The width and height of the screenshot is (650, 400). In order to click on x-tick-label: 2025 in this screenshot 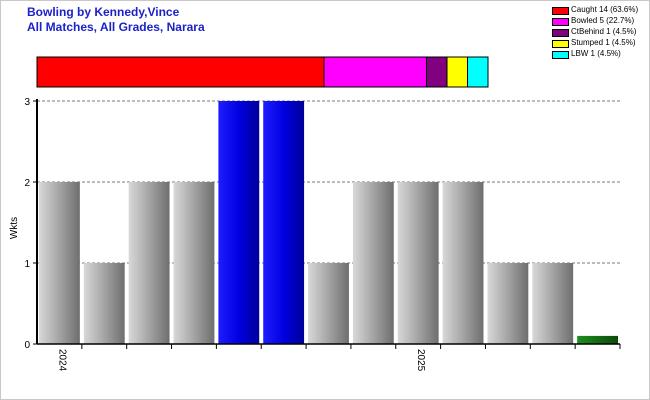, I will do `click(420, 360)`.